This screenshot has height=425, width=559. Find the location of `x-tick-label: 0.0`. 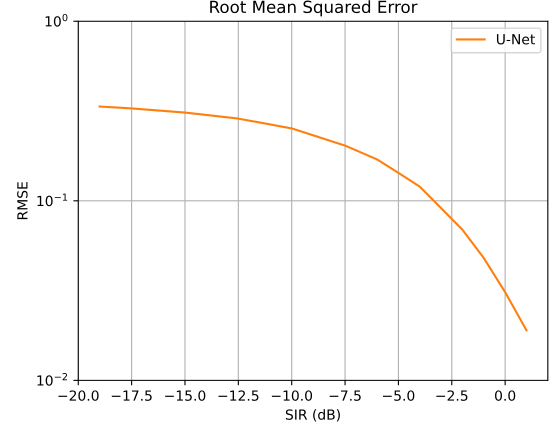

x-tick-label: 0.0 is located at coordinates (505, 395).